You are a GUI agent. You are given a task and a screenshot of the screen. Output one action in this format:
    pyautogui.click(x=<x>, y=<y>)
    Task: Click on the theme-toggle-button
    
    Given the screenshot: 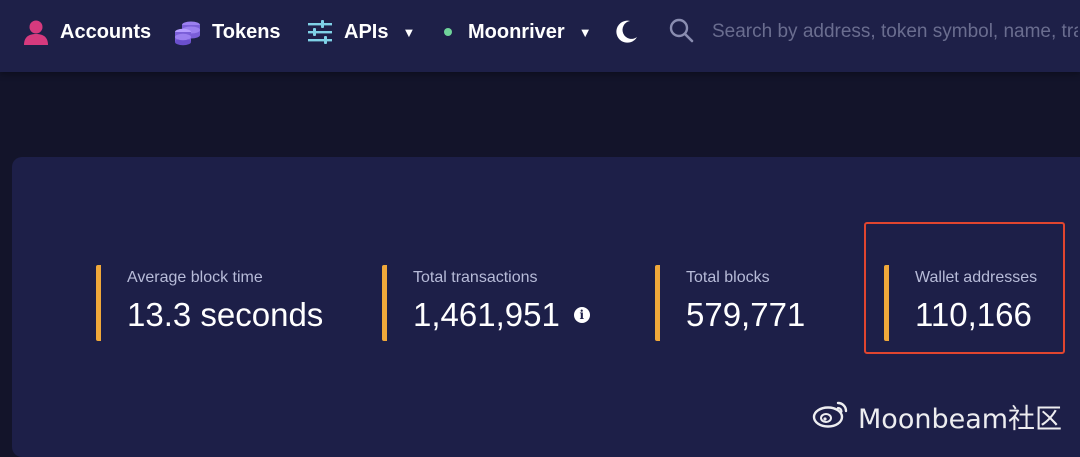 What is the action you would take?
    pyautogui.click(x=626, y=32)
    